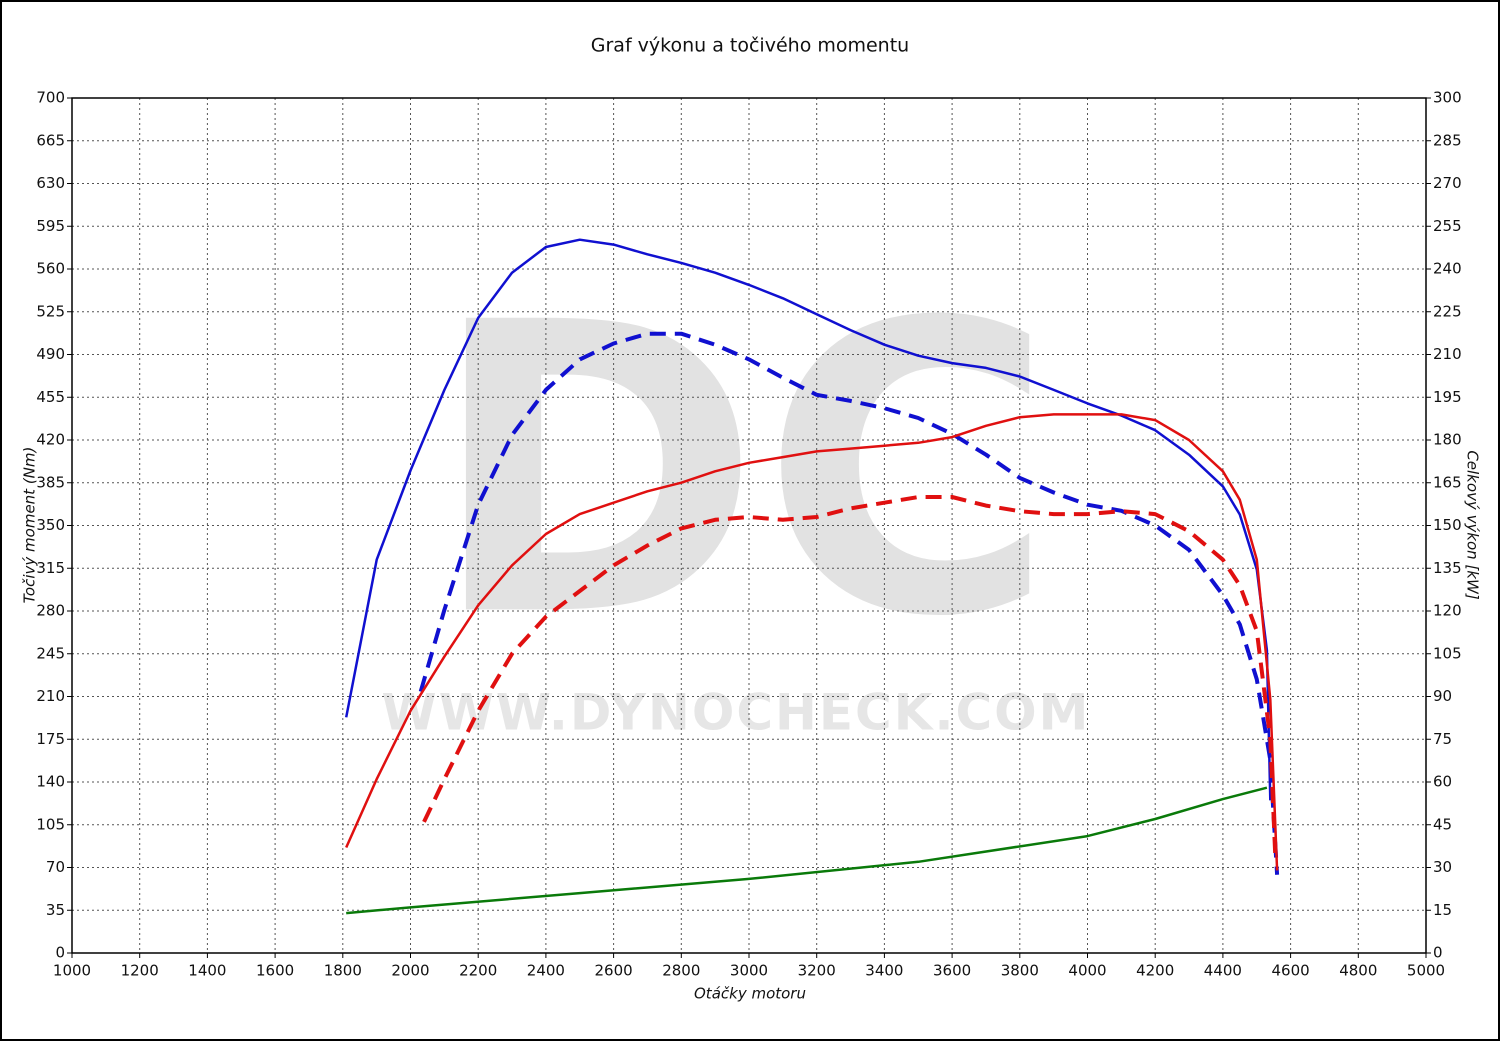  Describe the element at coordinates (1291, 971) in the screenshot. I see `x-tick-label: 4600` at that location.